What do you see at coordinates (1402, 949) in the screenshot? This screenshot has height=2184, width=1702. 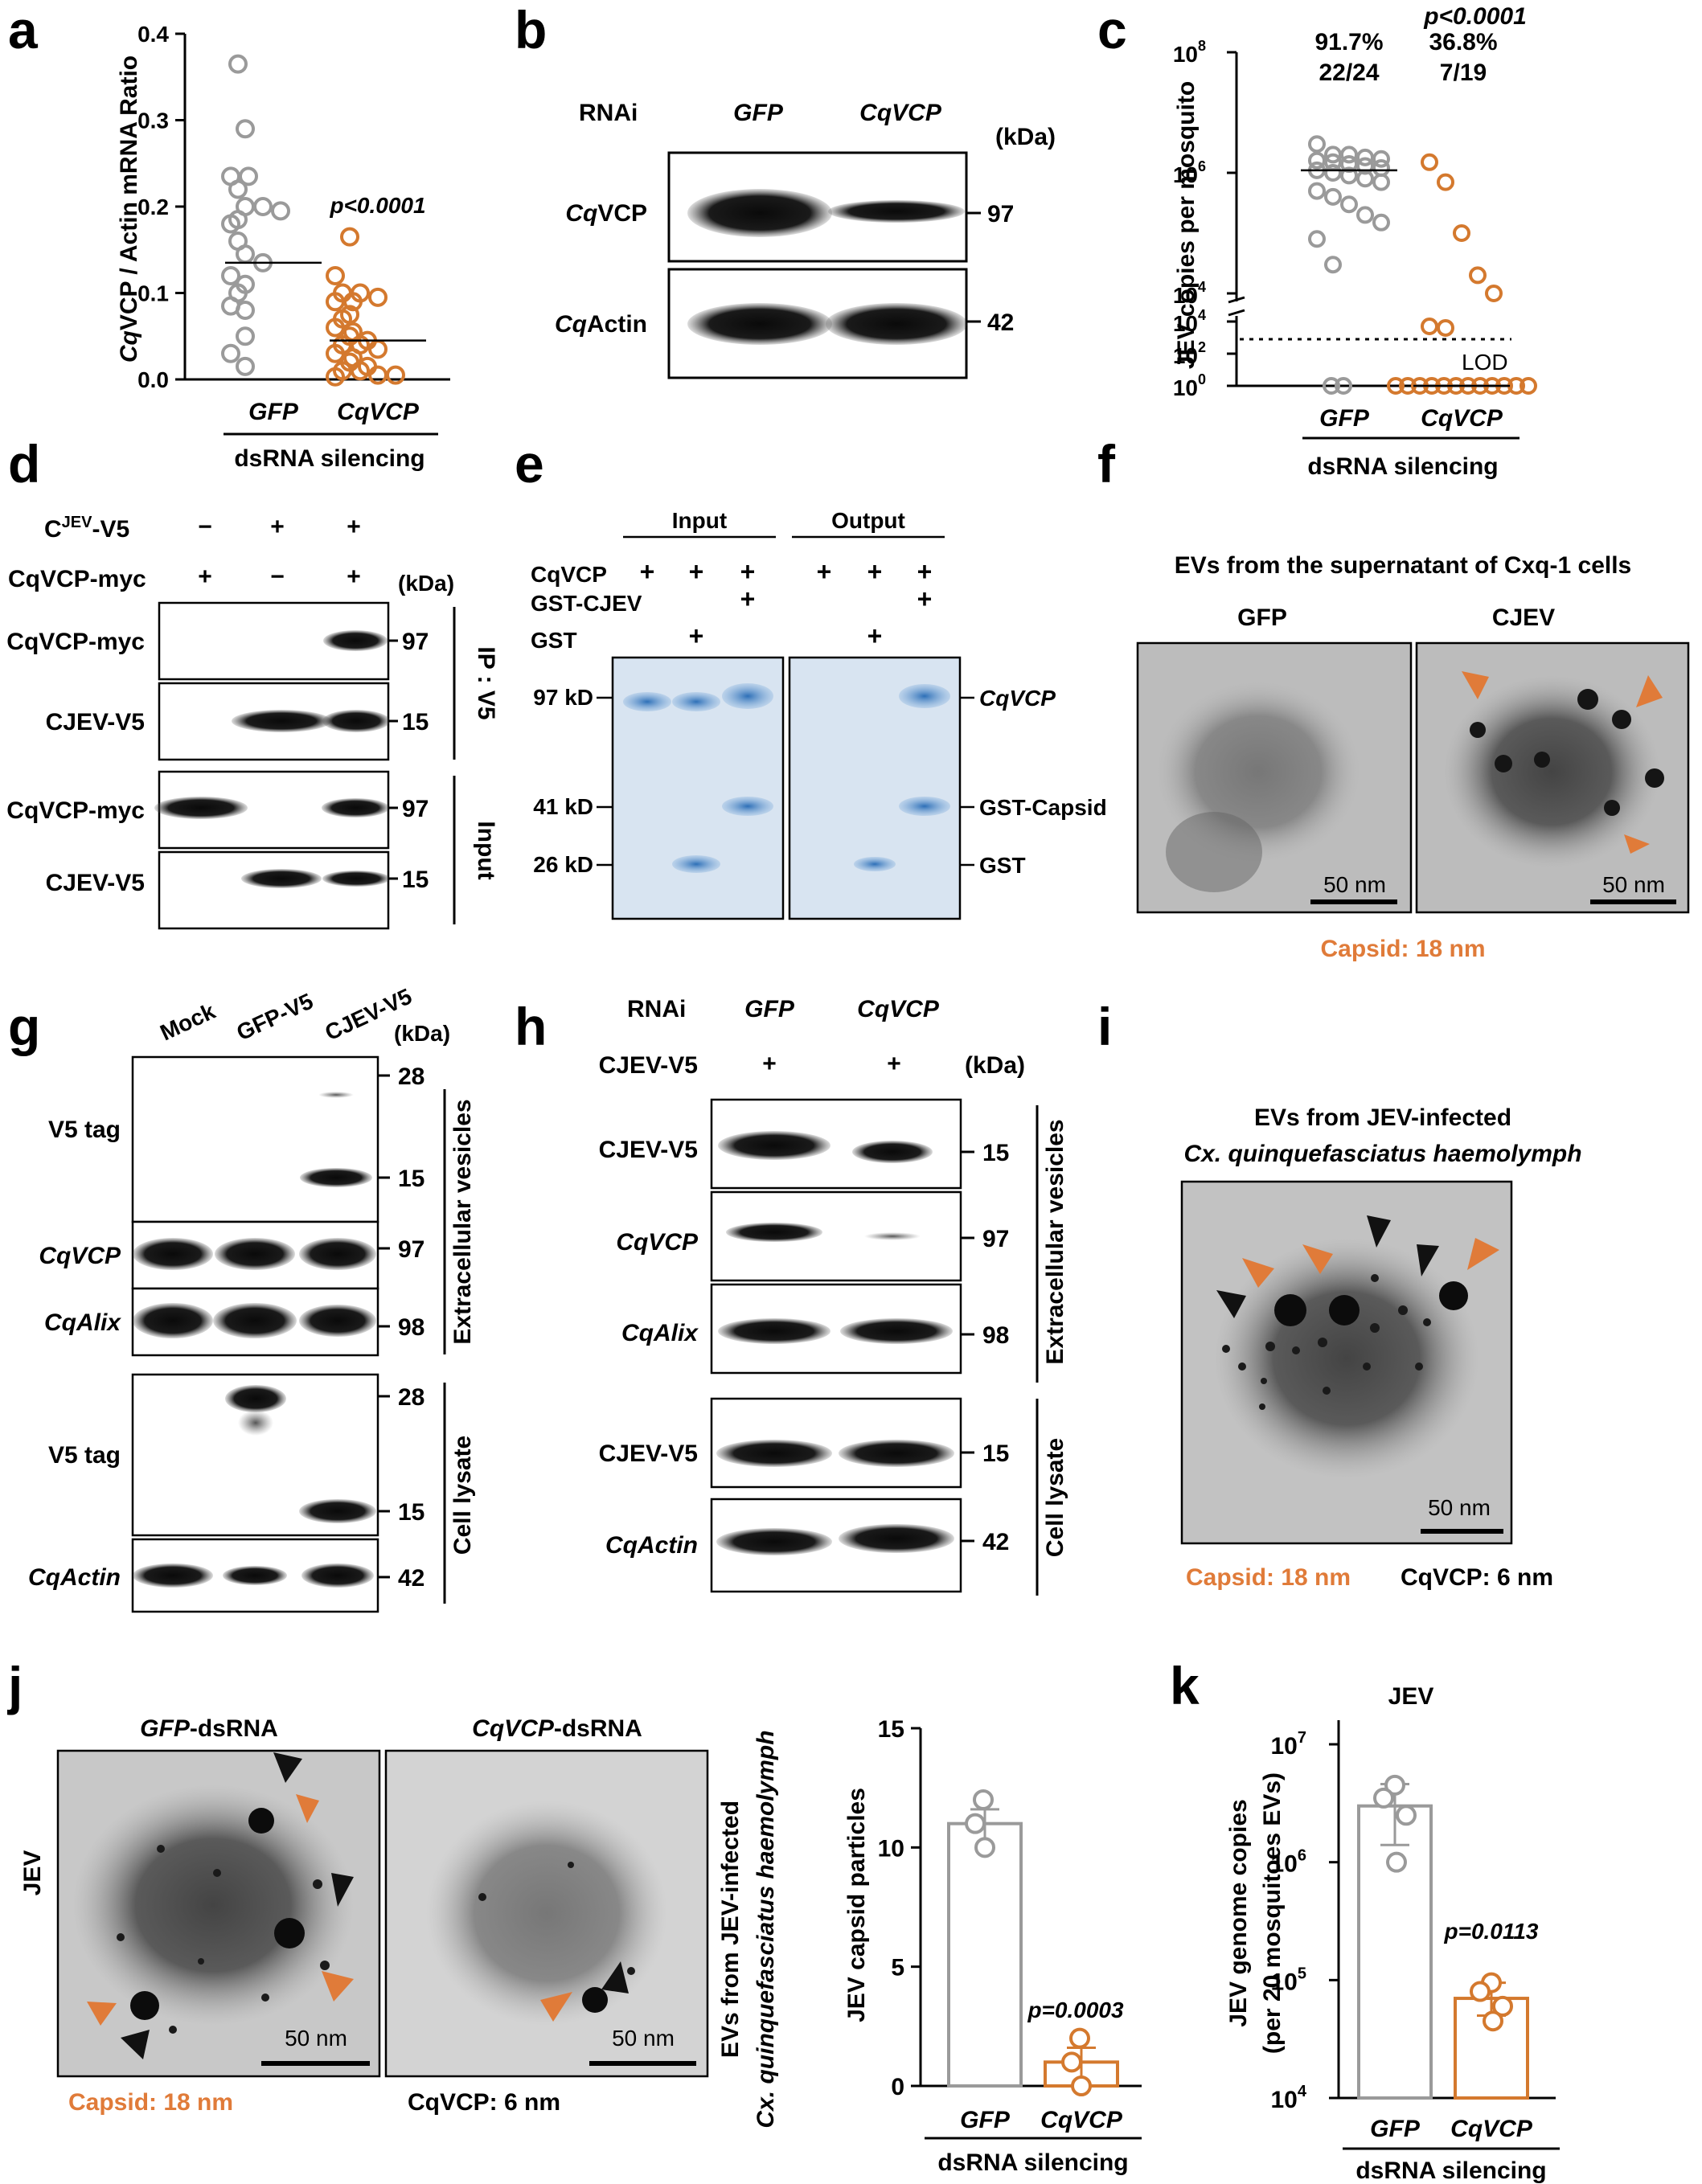 I see `panel-f-caption: Capsid: 18 nm` at bounding box center [1402, 949].